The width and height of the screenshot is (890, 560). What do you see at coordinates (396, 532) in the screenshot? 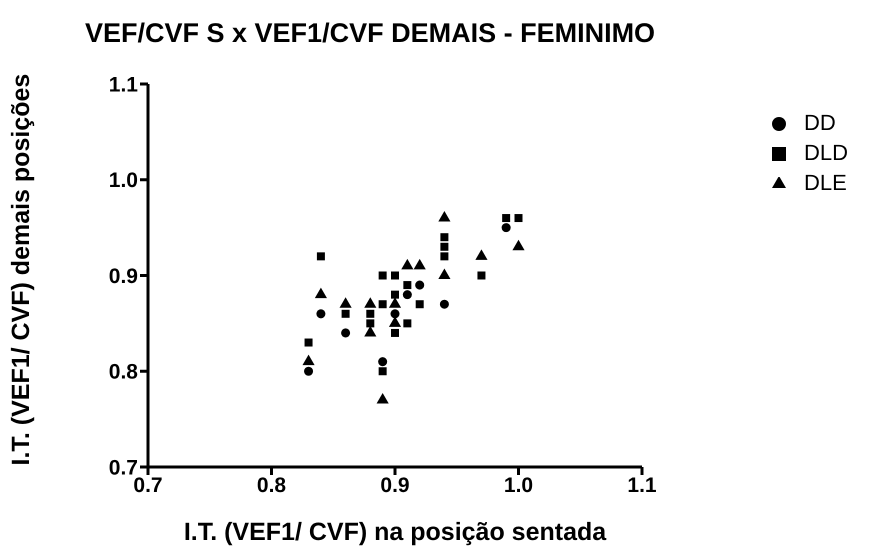
I see `x-axis-title: I.T. (VEF1/ CVF) na posição sentada` at bounding box center [396, 532].